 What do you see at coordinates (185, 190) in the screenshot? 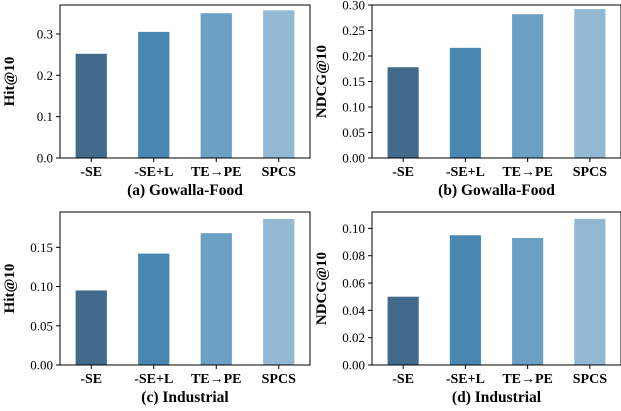
I see `panel-caption: (a) Gowalla-Food` at bounding box center [185, 190].